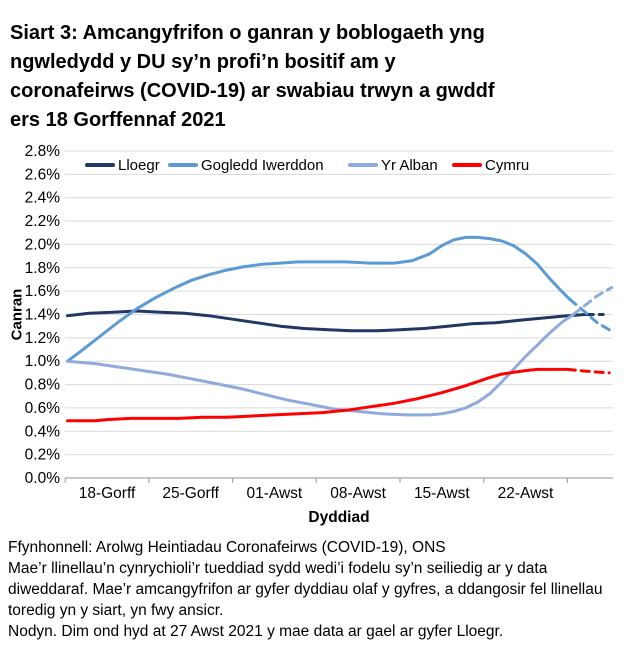  I want to click on x-tick-label: 08-Awst, so click(358, 493).